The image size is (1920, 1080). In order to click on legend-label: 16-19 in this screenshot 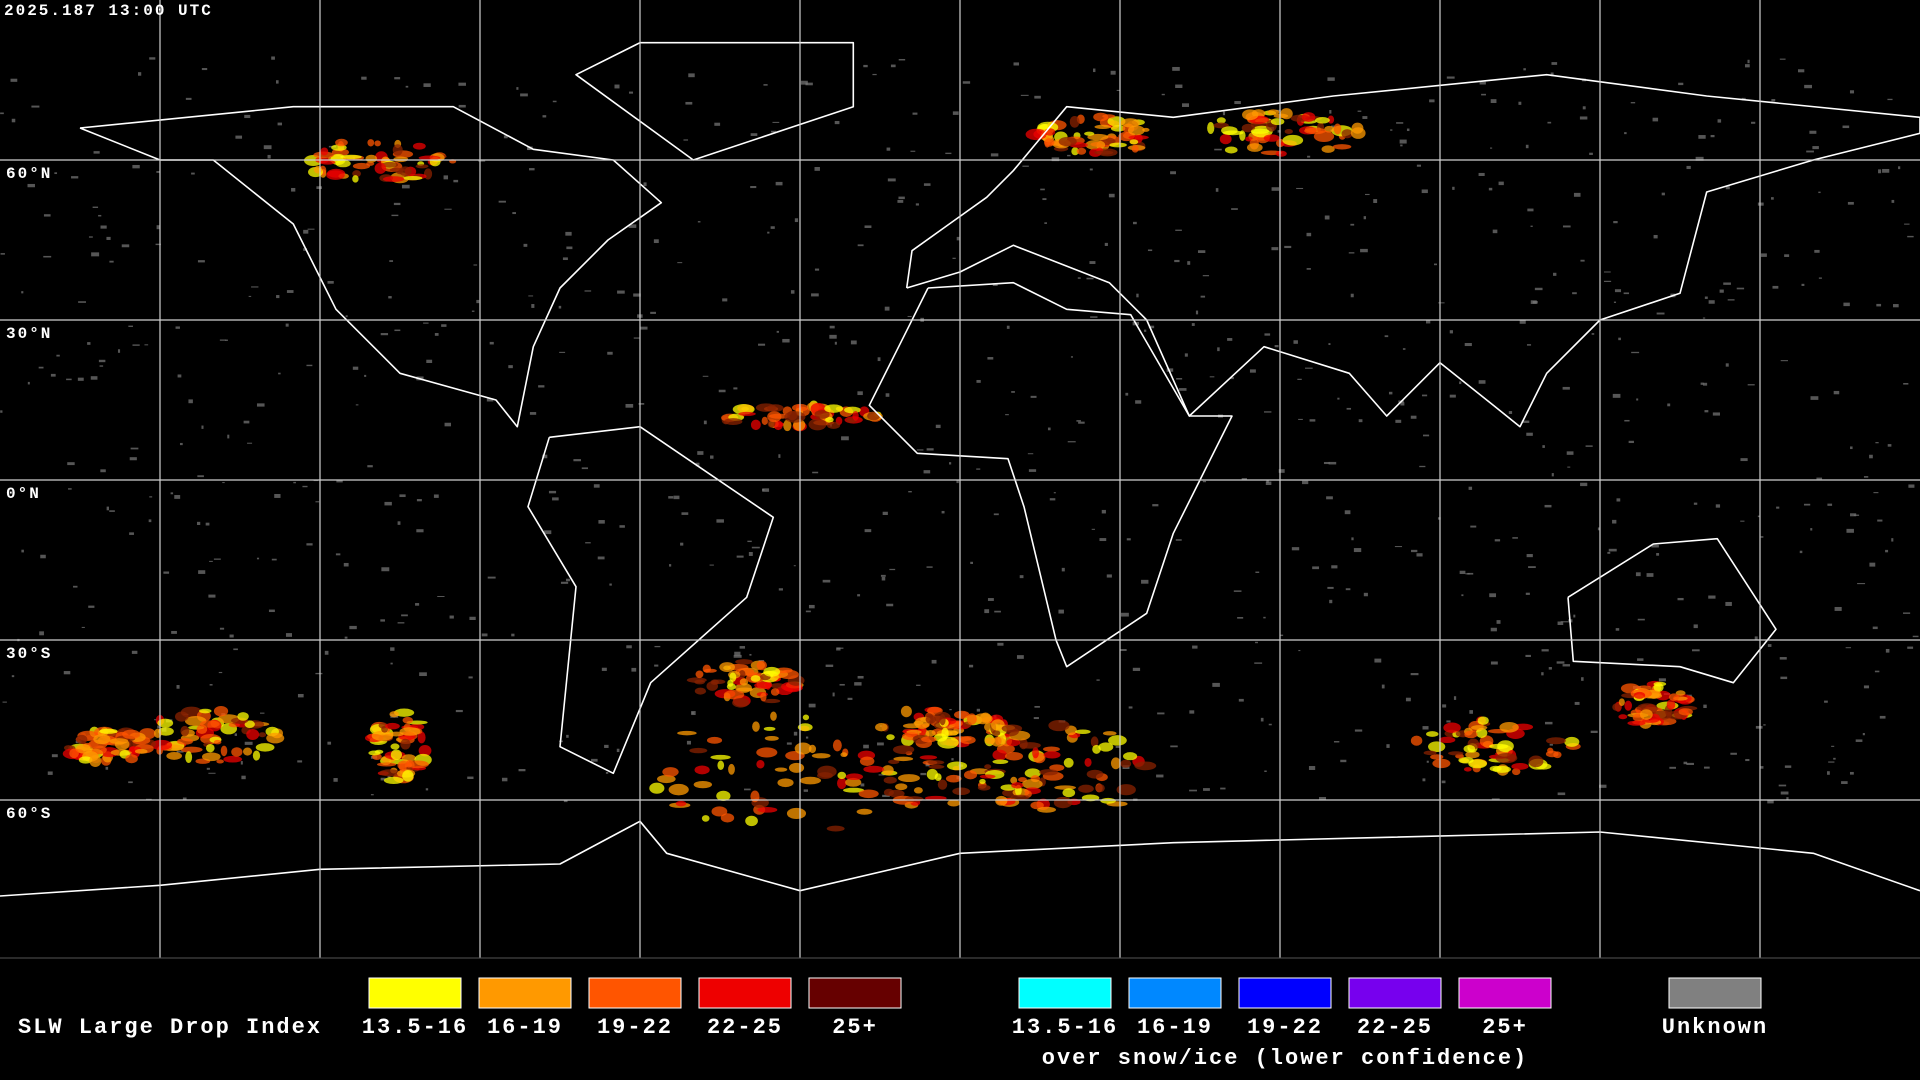, I will do `click(525, 1027)`.